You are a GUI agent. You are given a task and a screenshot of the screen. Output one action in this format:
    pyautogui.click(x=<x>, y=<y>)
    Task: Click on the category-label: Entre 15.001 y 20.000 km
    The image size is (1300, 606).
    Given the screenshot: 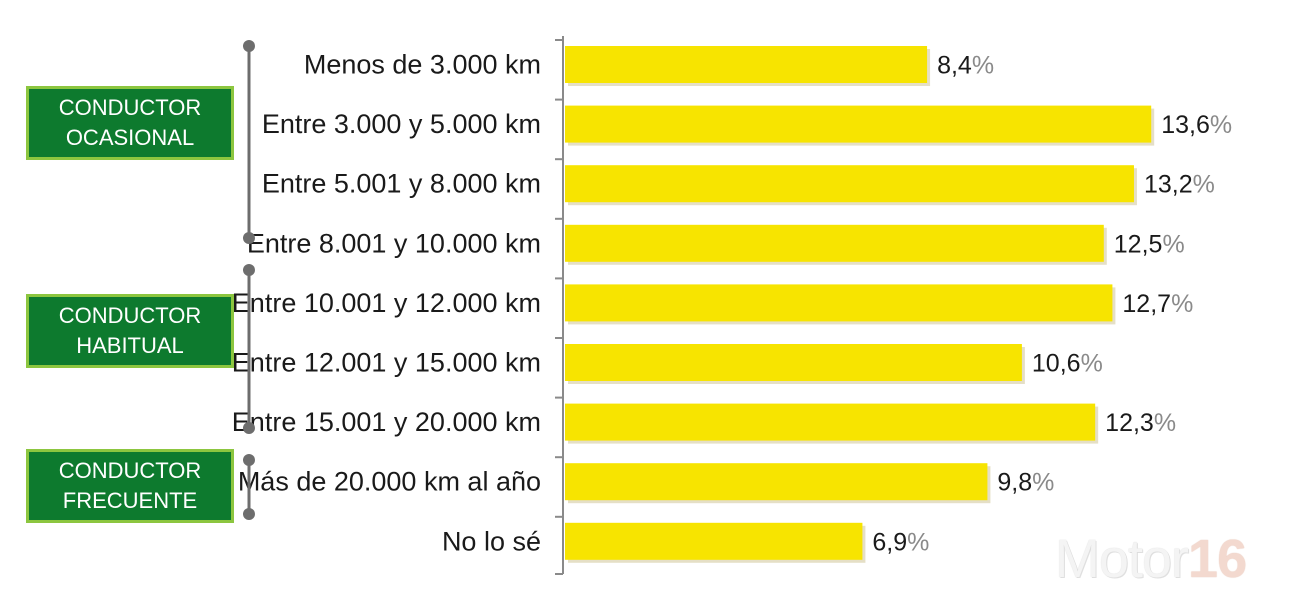 What is the action you would take?
    pyautogui.click(x=386, y=422)
    